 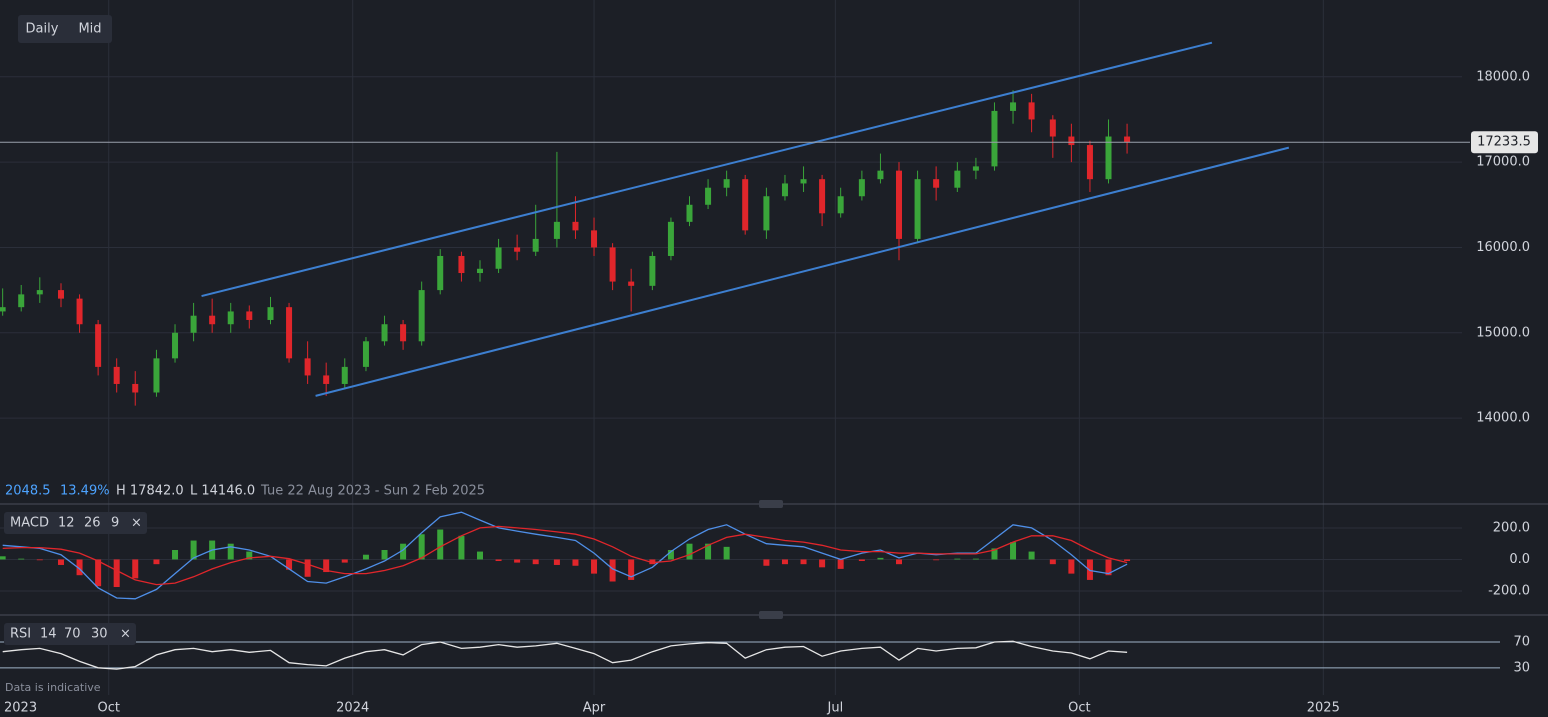 I want to click on y-tick-label: -200.0, so click(x=1509, y=590).